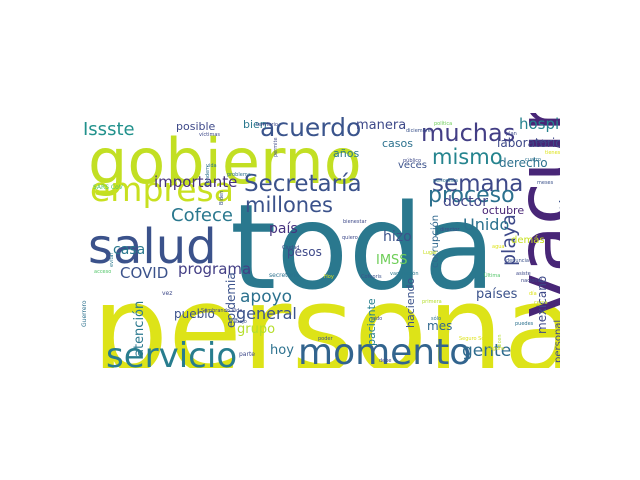  What do you see at coordinates (385, 350) in the screenshot?
I see `word-momento: momento` at bounding box center [385, 350].